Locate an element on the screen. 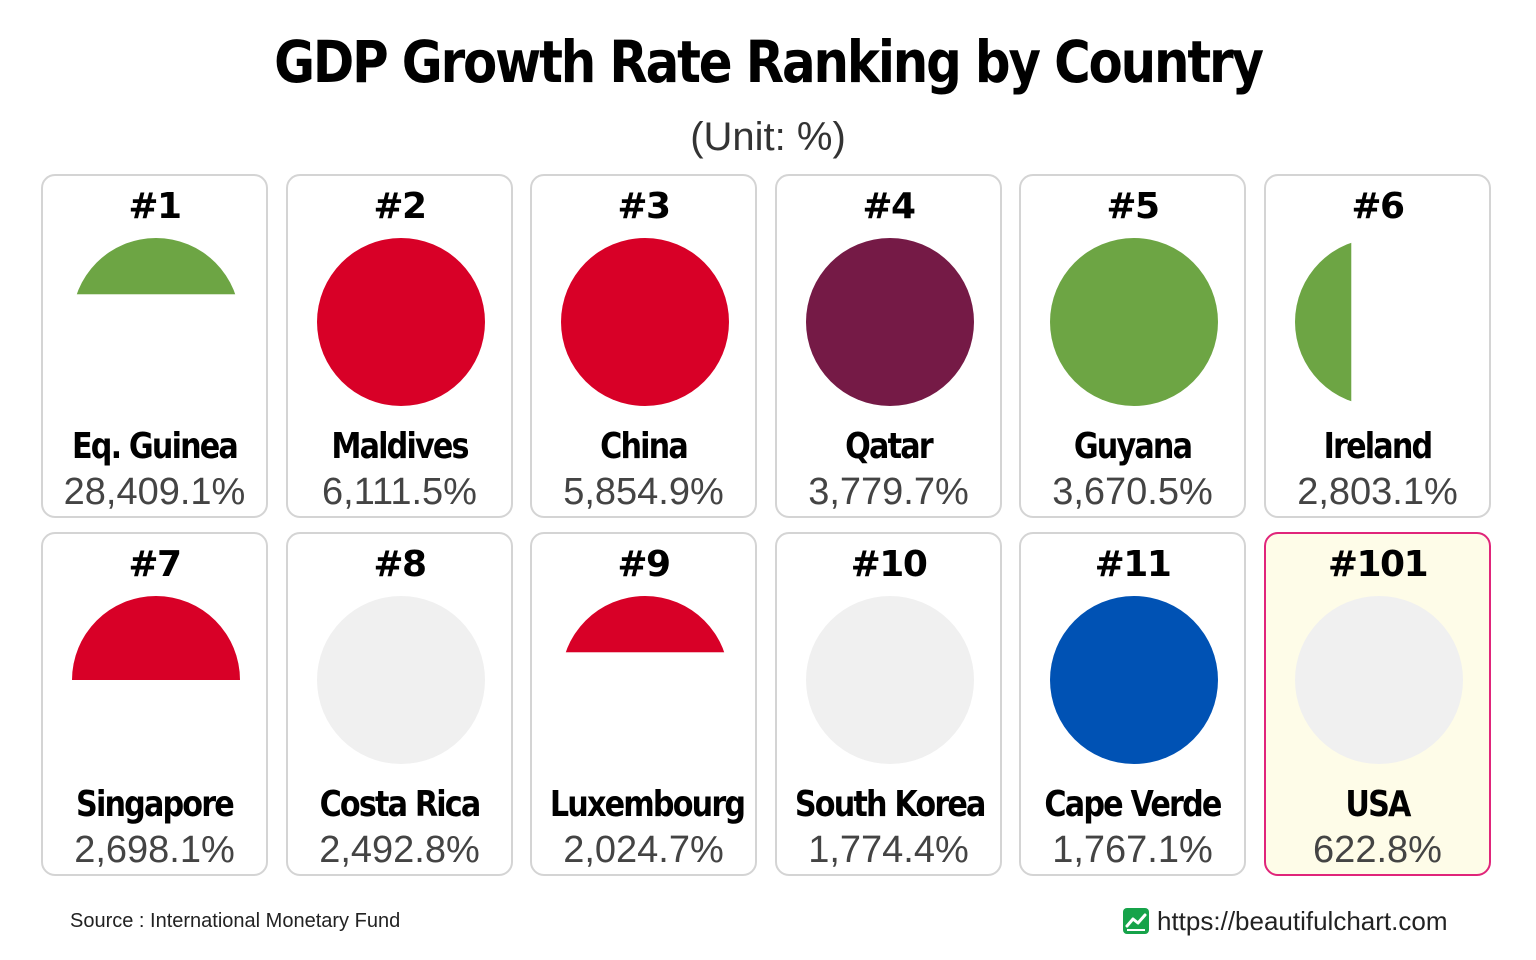 This screenshot has width=1536, height=960. country-name: Cape Verde is located at coordinates (1133, 804).